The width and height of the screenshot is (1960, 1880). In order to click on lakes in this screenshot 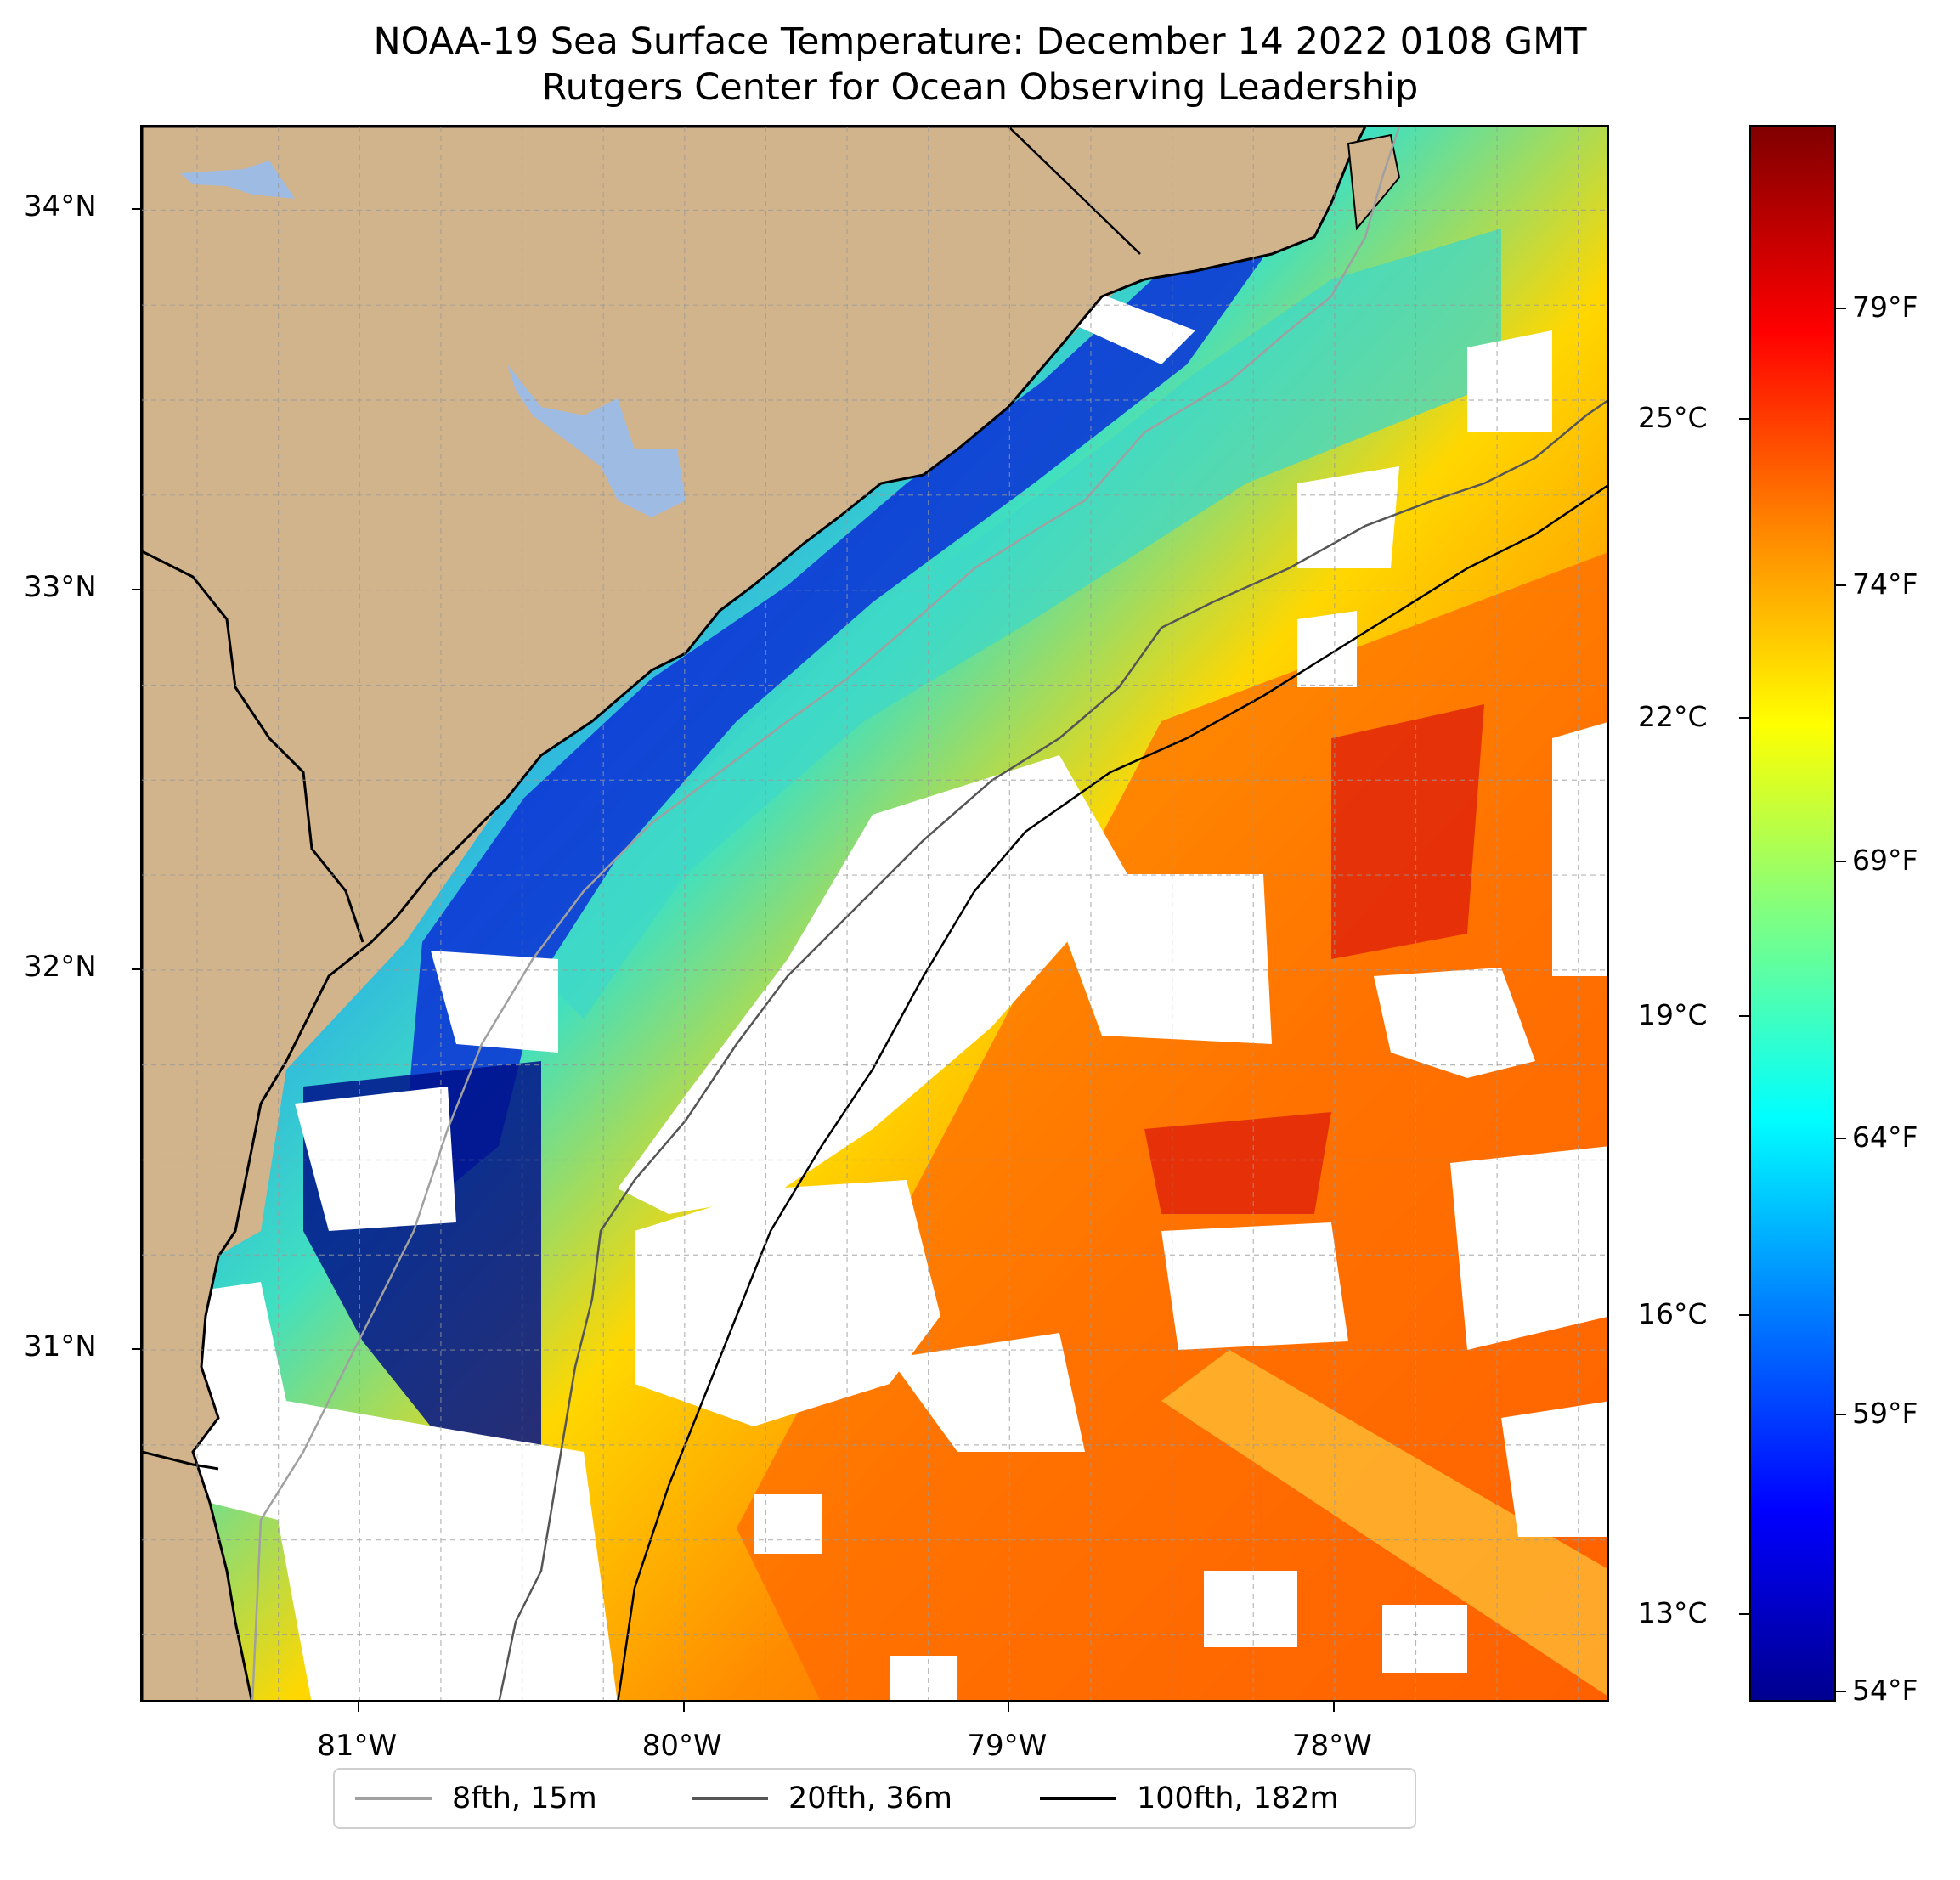, I will do `click(433, 339)`.